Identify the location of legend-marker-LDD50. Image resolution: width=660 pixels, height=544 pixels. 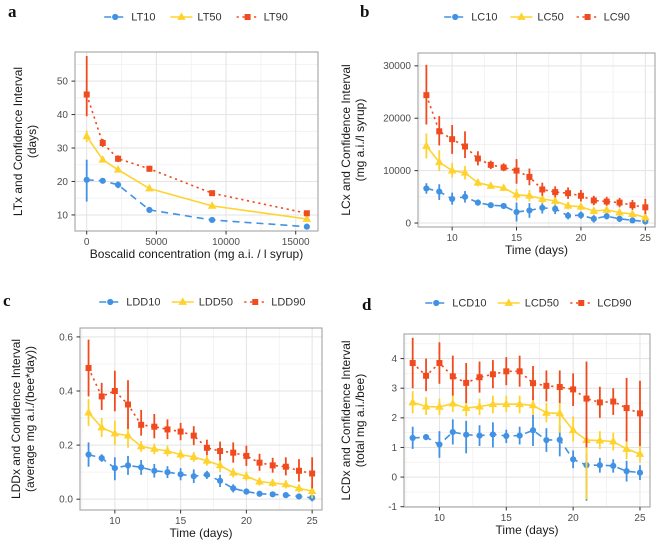
(183, 301).